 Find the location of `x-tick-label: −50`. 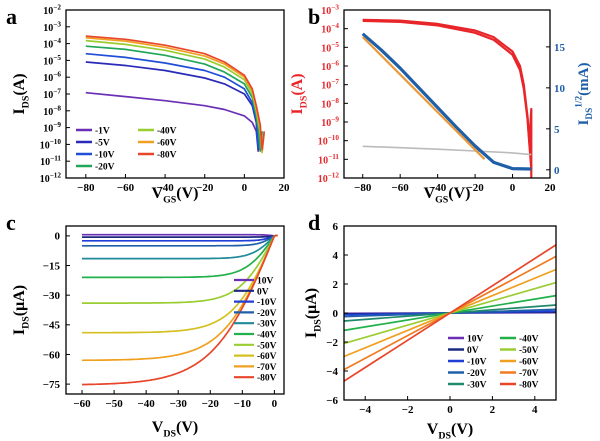

x-tick-label: −50 is located at coordinates (114, 404).